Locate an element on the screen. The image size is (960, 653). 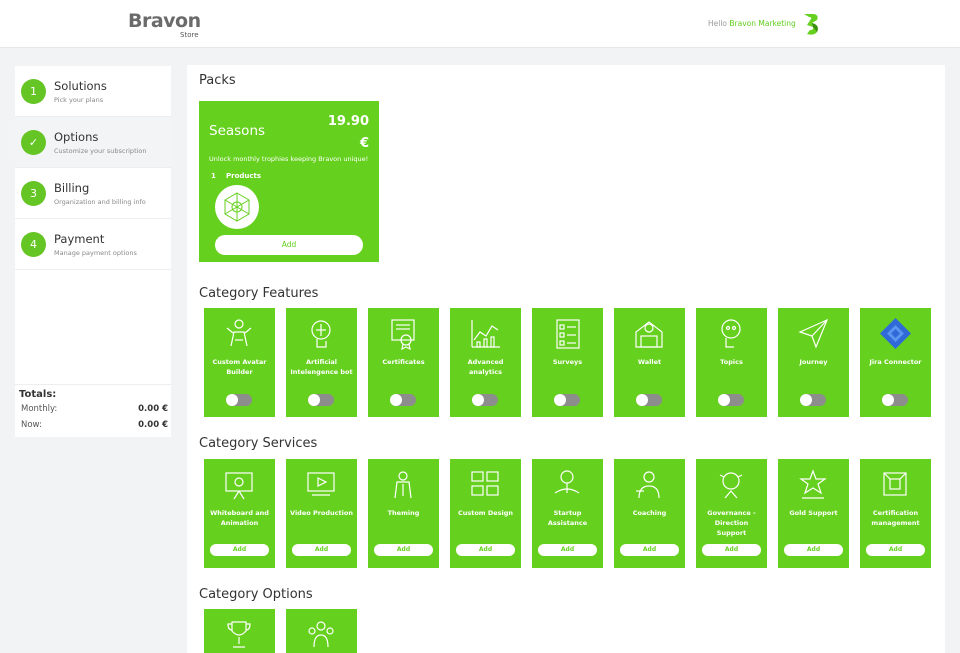
feature-label: Surveys is located at coordinates (567, 362).